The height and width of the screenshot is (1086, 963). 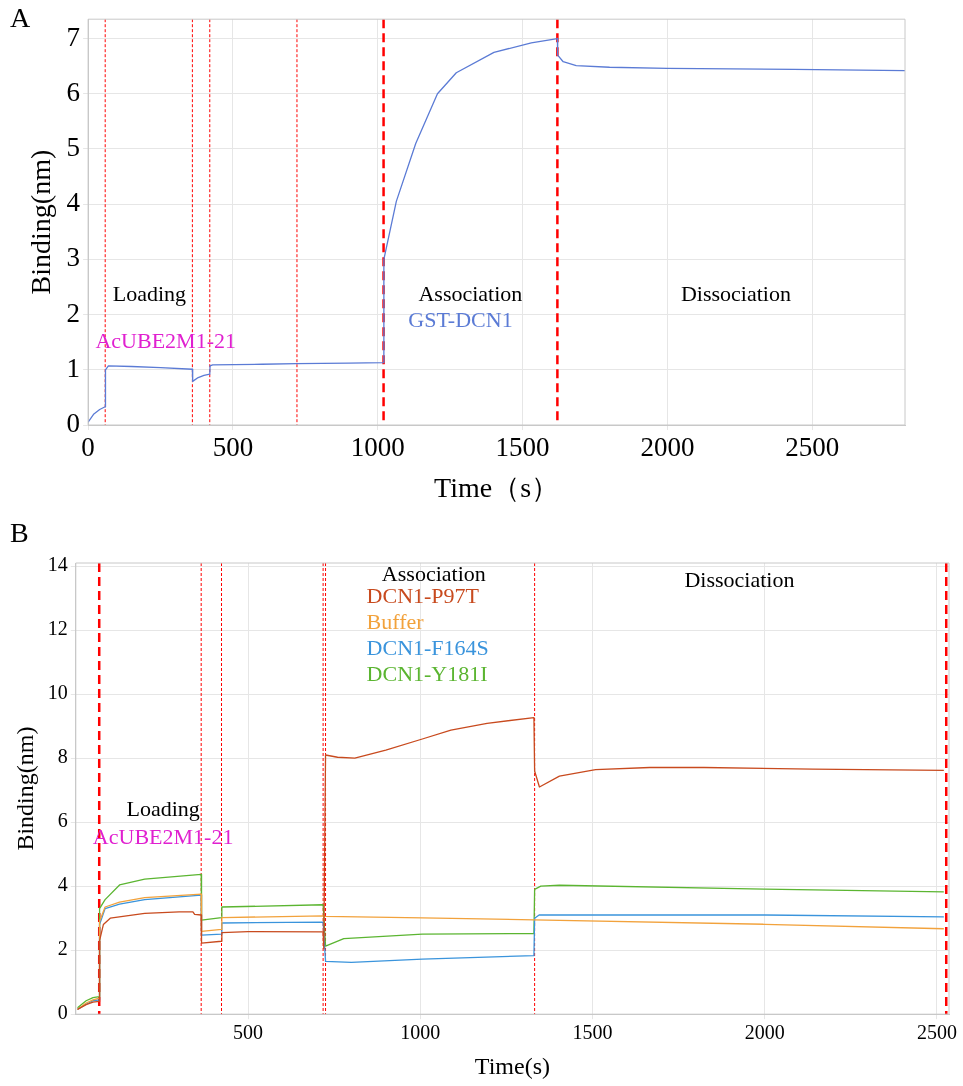 I want to click on chart-title: B, so click(x=19, y=533).